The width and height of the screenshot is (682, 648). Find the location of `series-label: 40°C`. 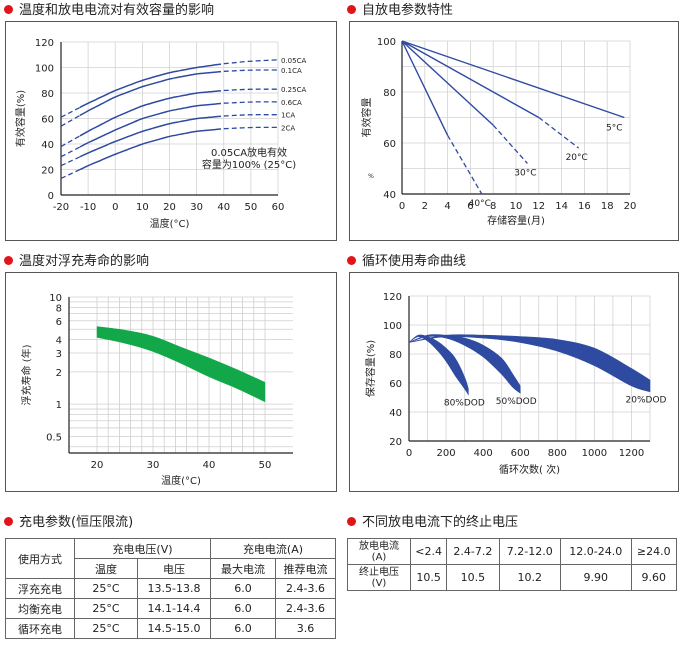

series-label: 40°C is located at coordinates (480, 204).